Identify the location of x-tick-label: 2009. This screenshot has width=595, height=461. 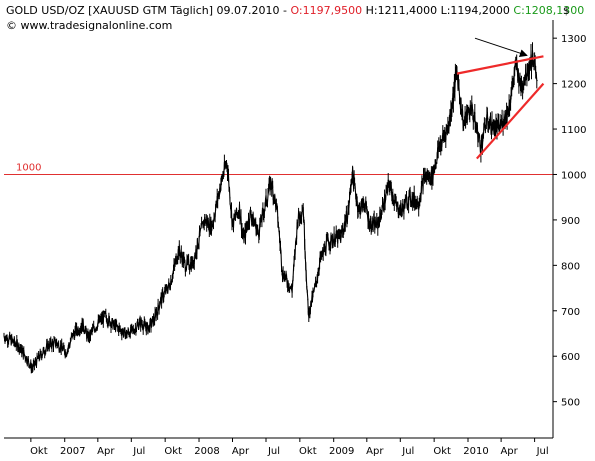
(341, 451).